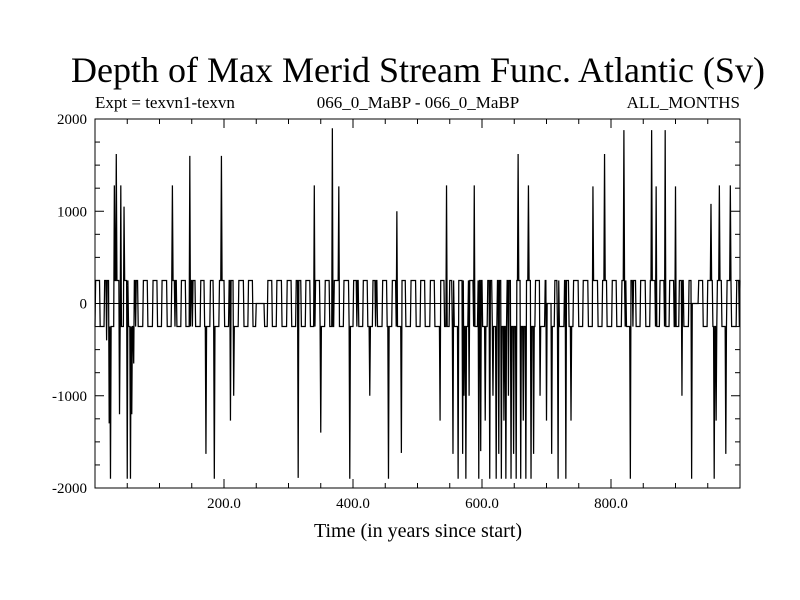 This screenshot has width=800, height=600. Describe the element at coordinates (69, 489) in the screenshot. I see `y-tick-label: -2000` at that location.